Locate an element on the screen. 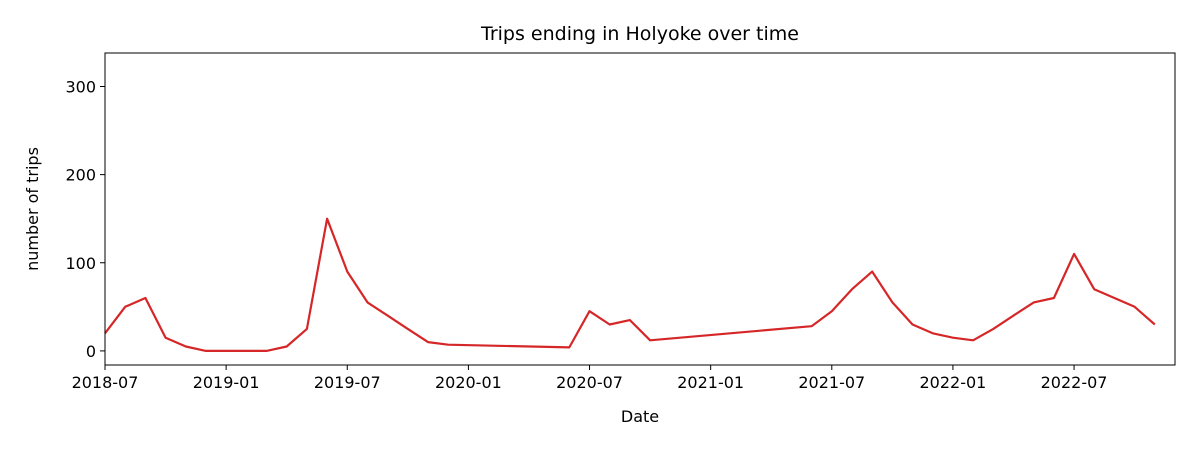 Image resolution: width=1200 pixels, height=454 pixels. x-tick-label: 2019-07 is located at coordinates (347, 382).